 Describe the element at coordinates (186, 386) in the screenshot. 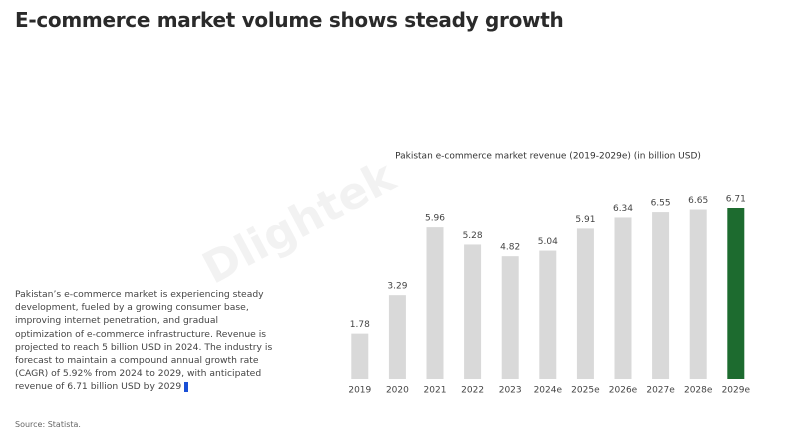

I see `text-marker` at that location.